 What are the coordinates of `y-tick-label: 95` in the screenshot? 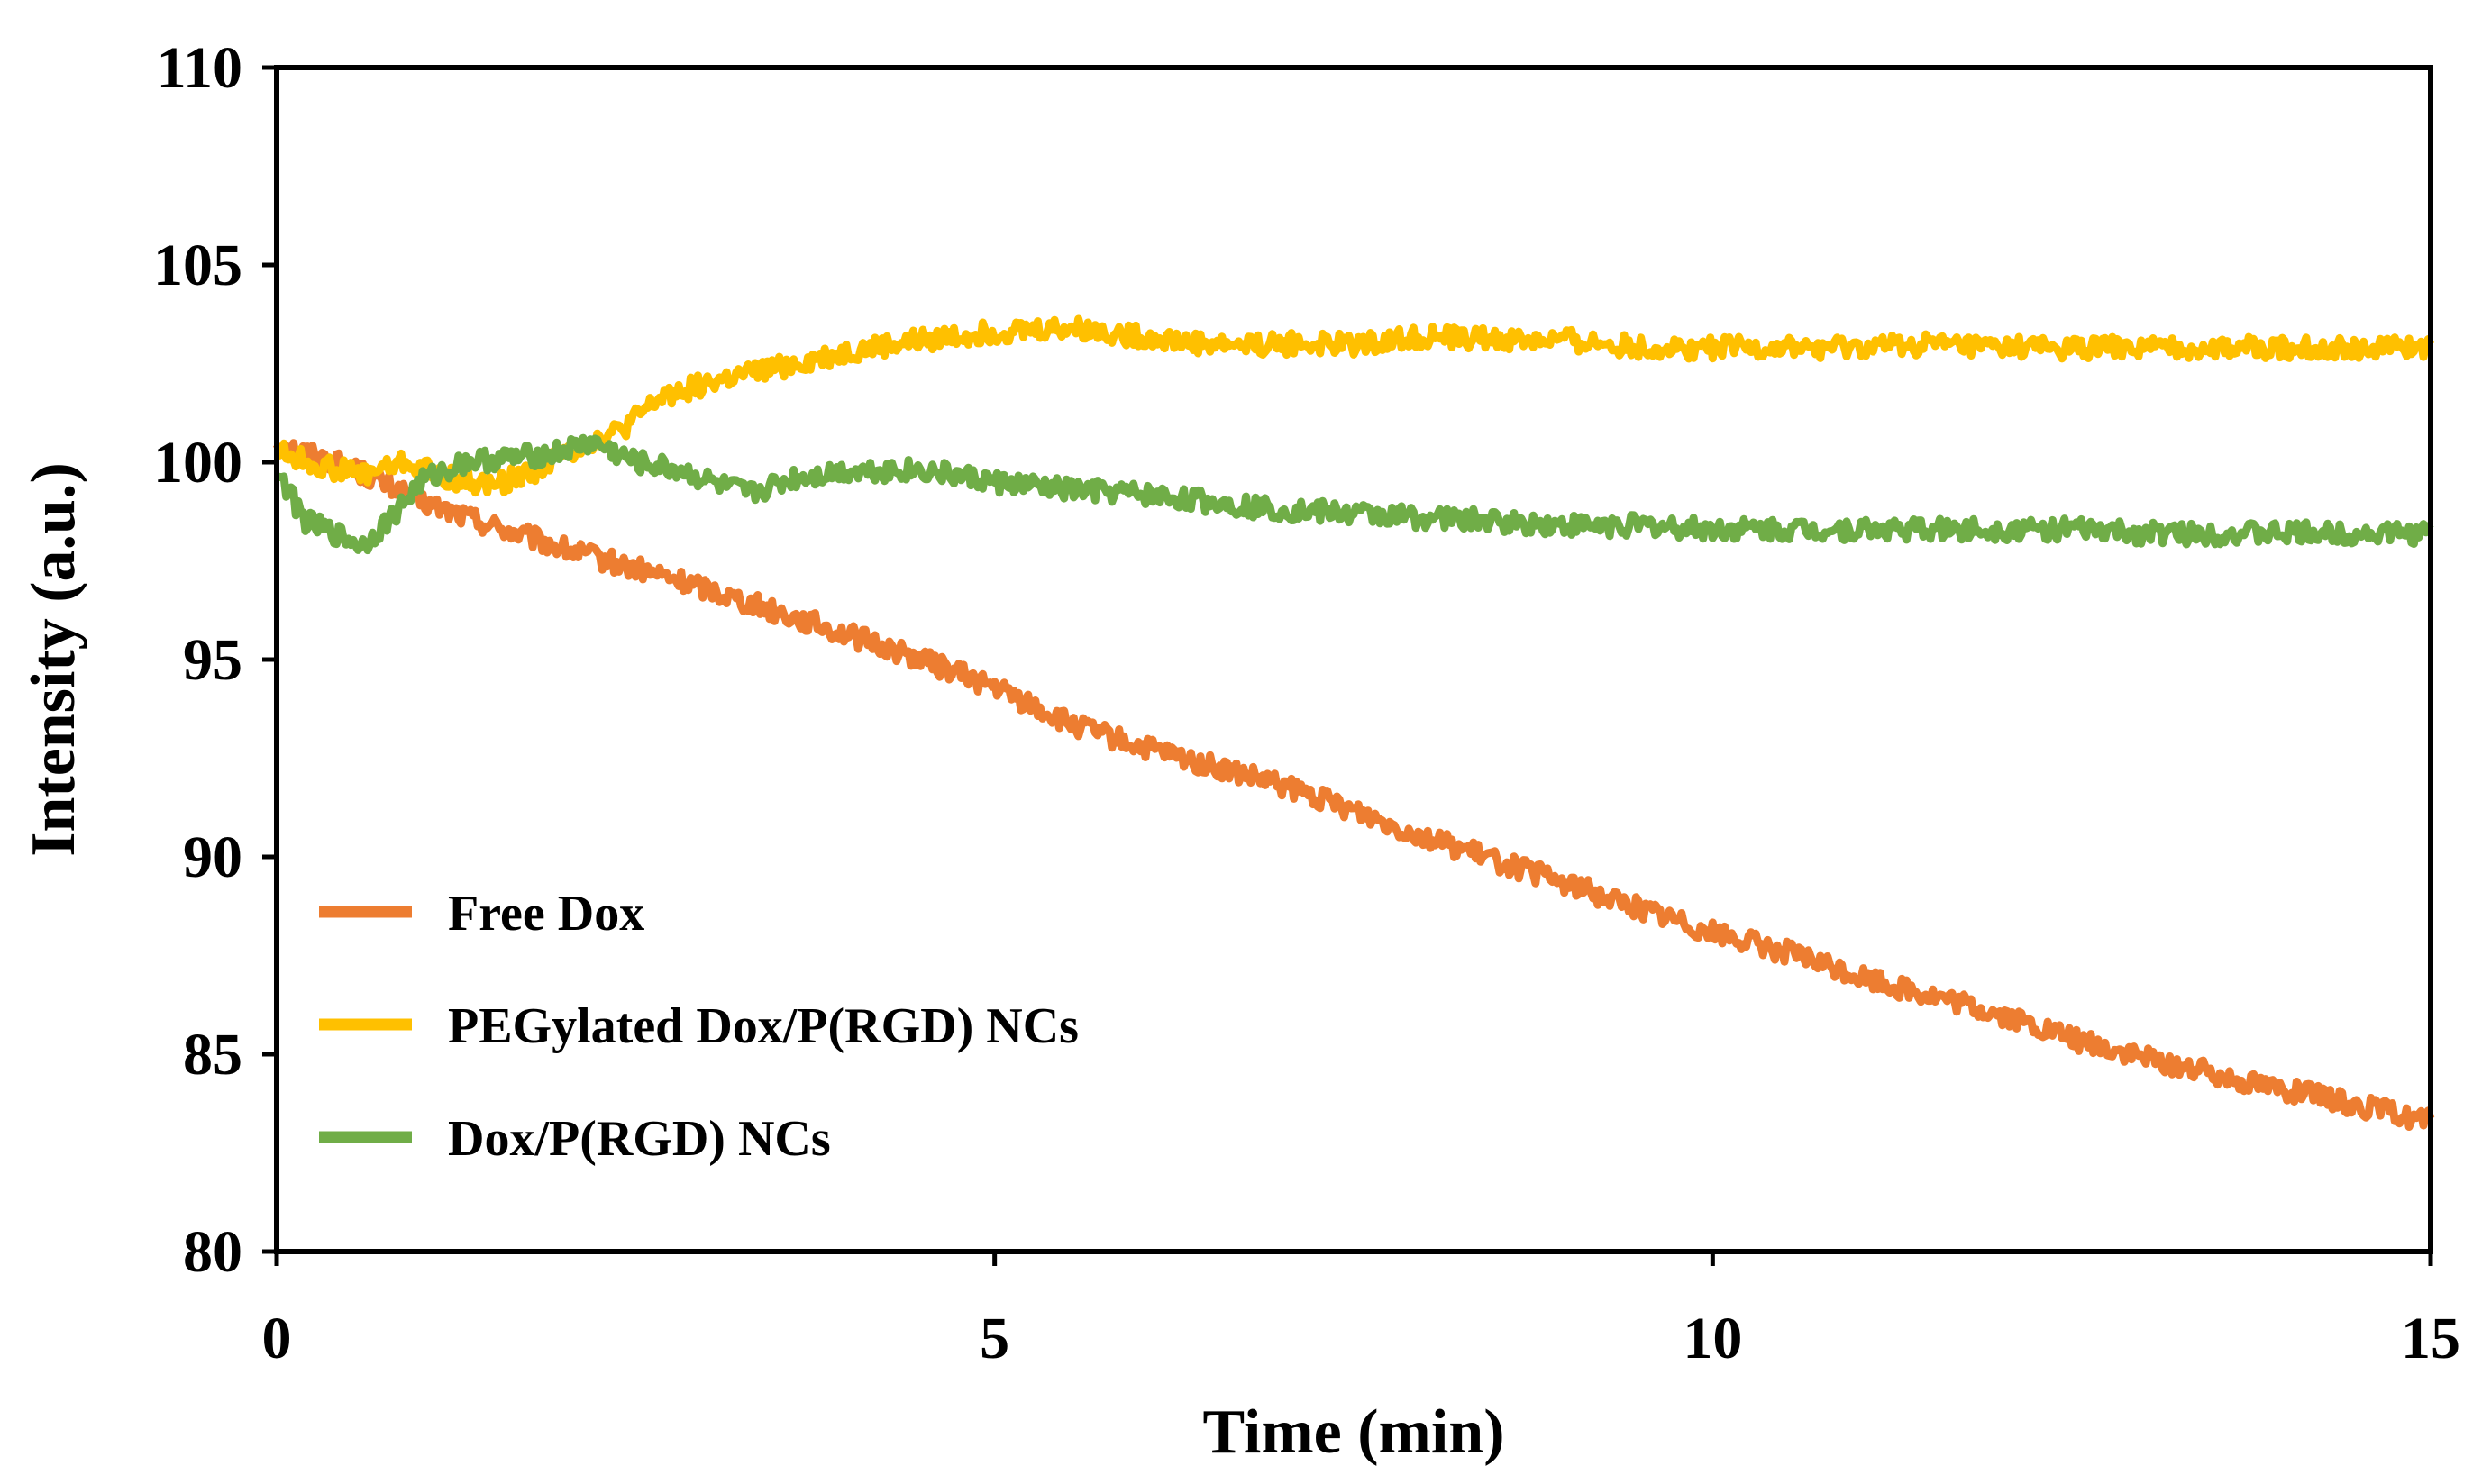 It's located at (212, 660).